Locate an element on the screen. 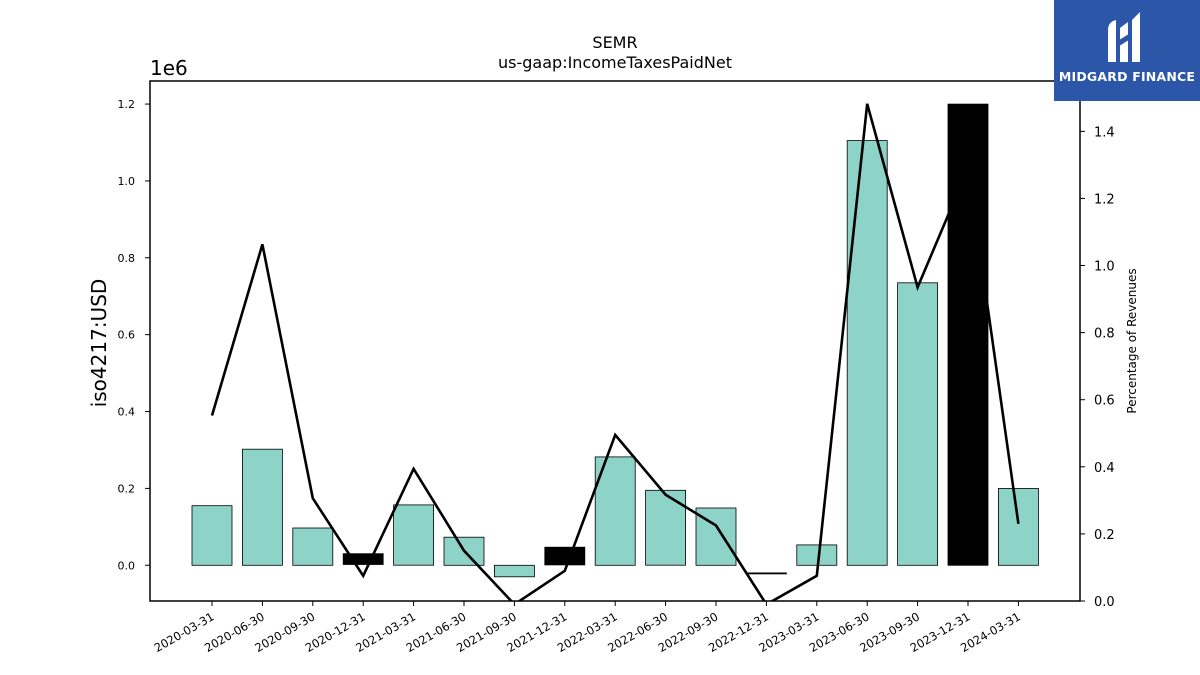 This screenshot has height=675, width=1200. chart-subtitle: us-gaap:IncomeTaxesPaidNet is located at coordinates (615, 62).